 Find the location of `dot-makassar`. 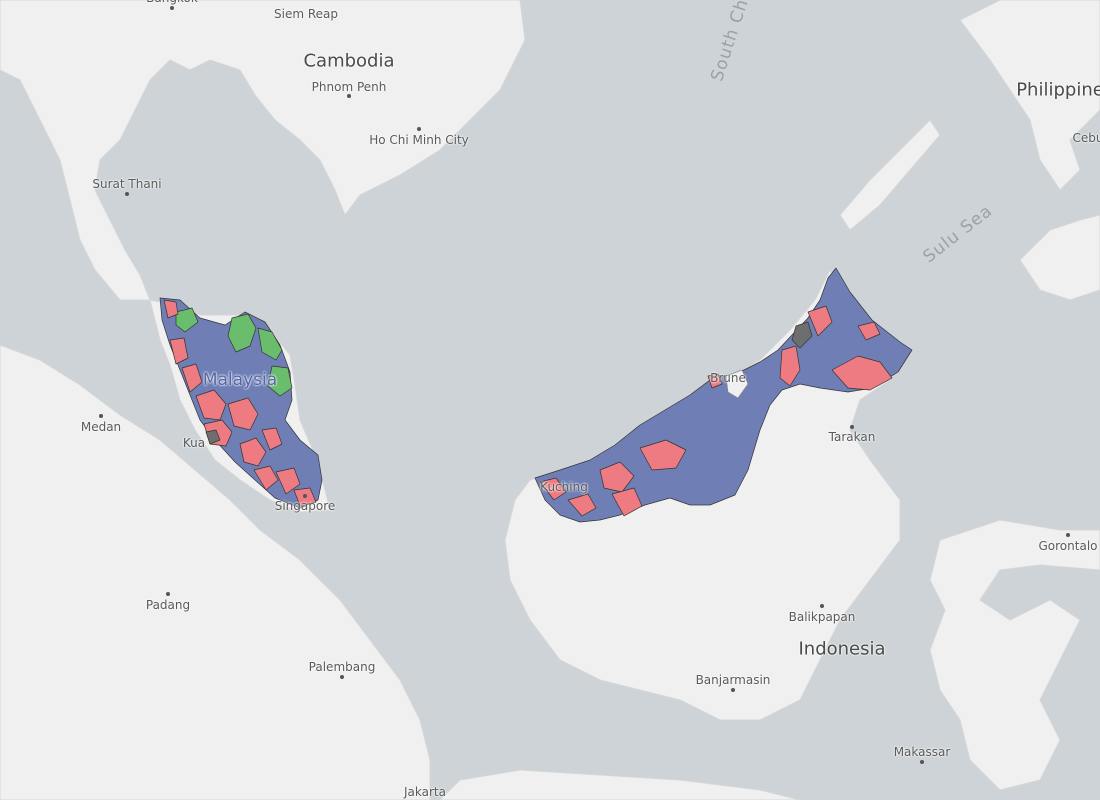

dot-makassar is located at coordinates (922, 762).